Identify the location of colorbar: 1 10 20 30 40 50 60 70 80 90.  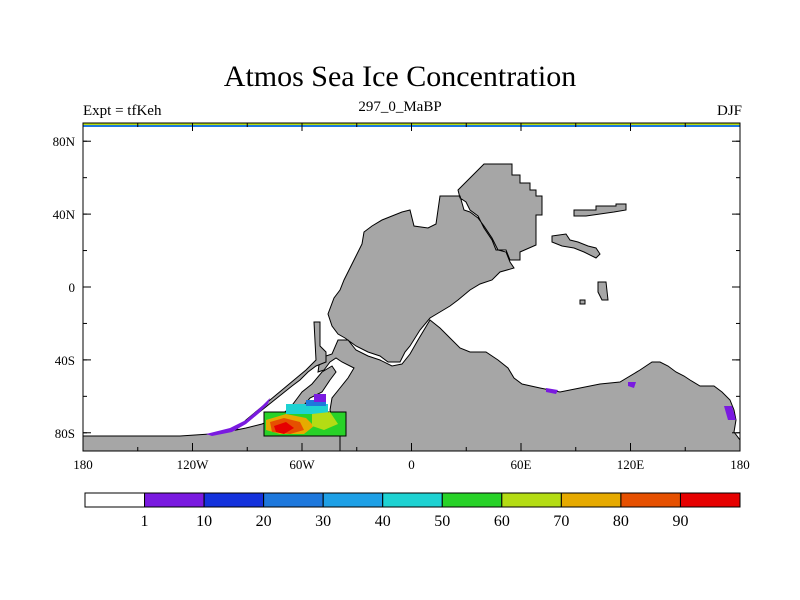
(412, 511).